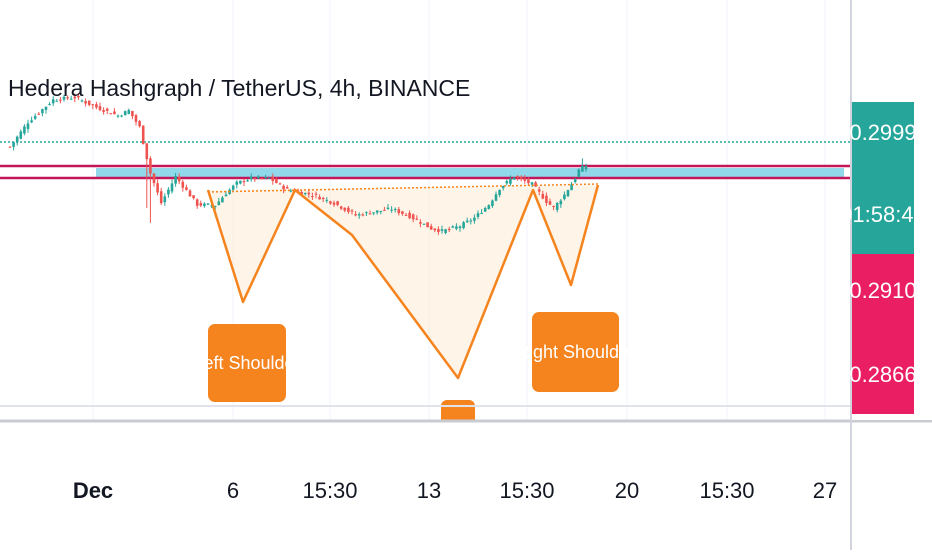  I want to click on pattern-fill, so click(403, 281).